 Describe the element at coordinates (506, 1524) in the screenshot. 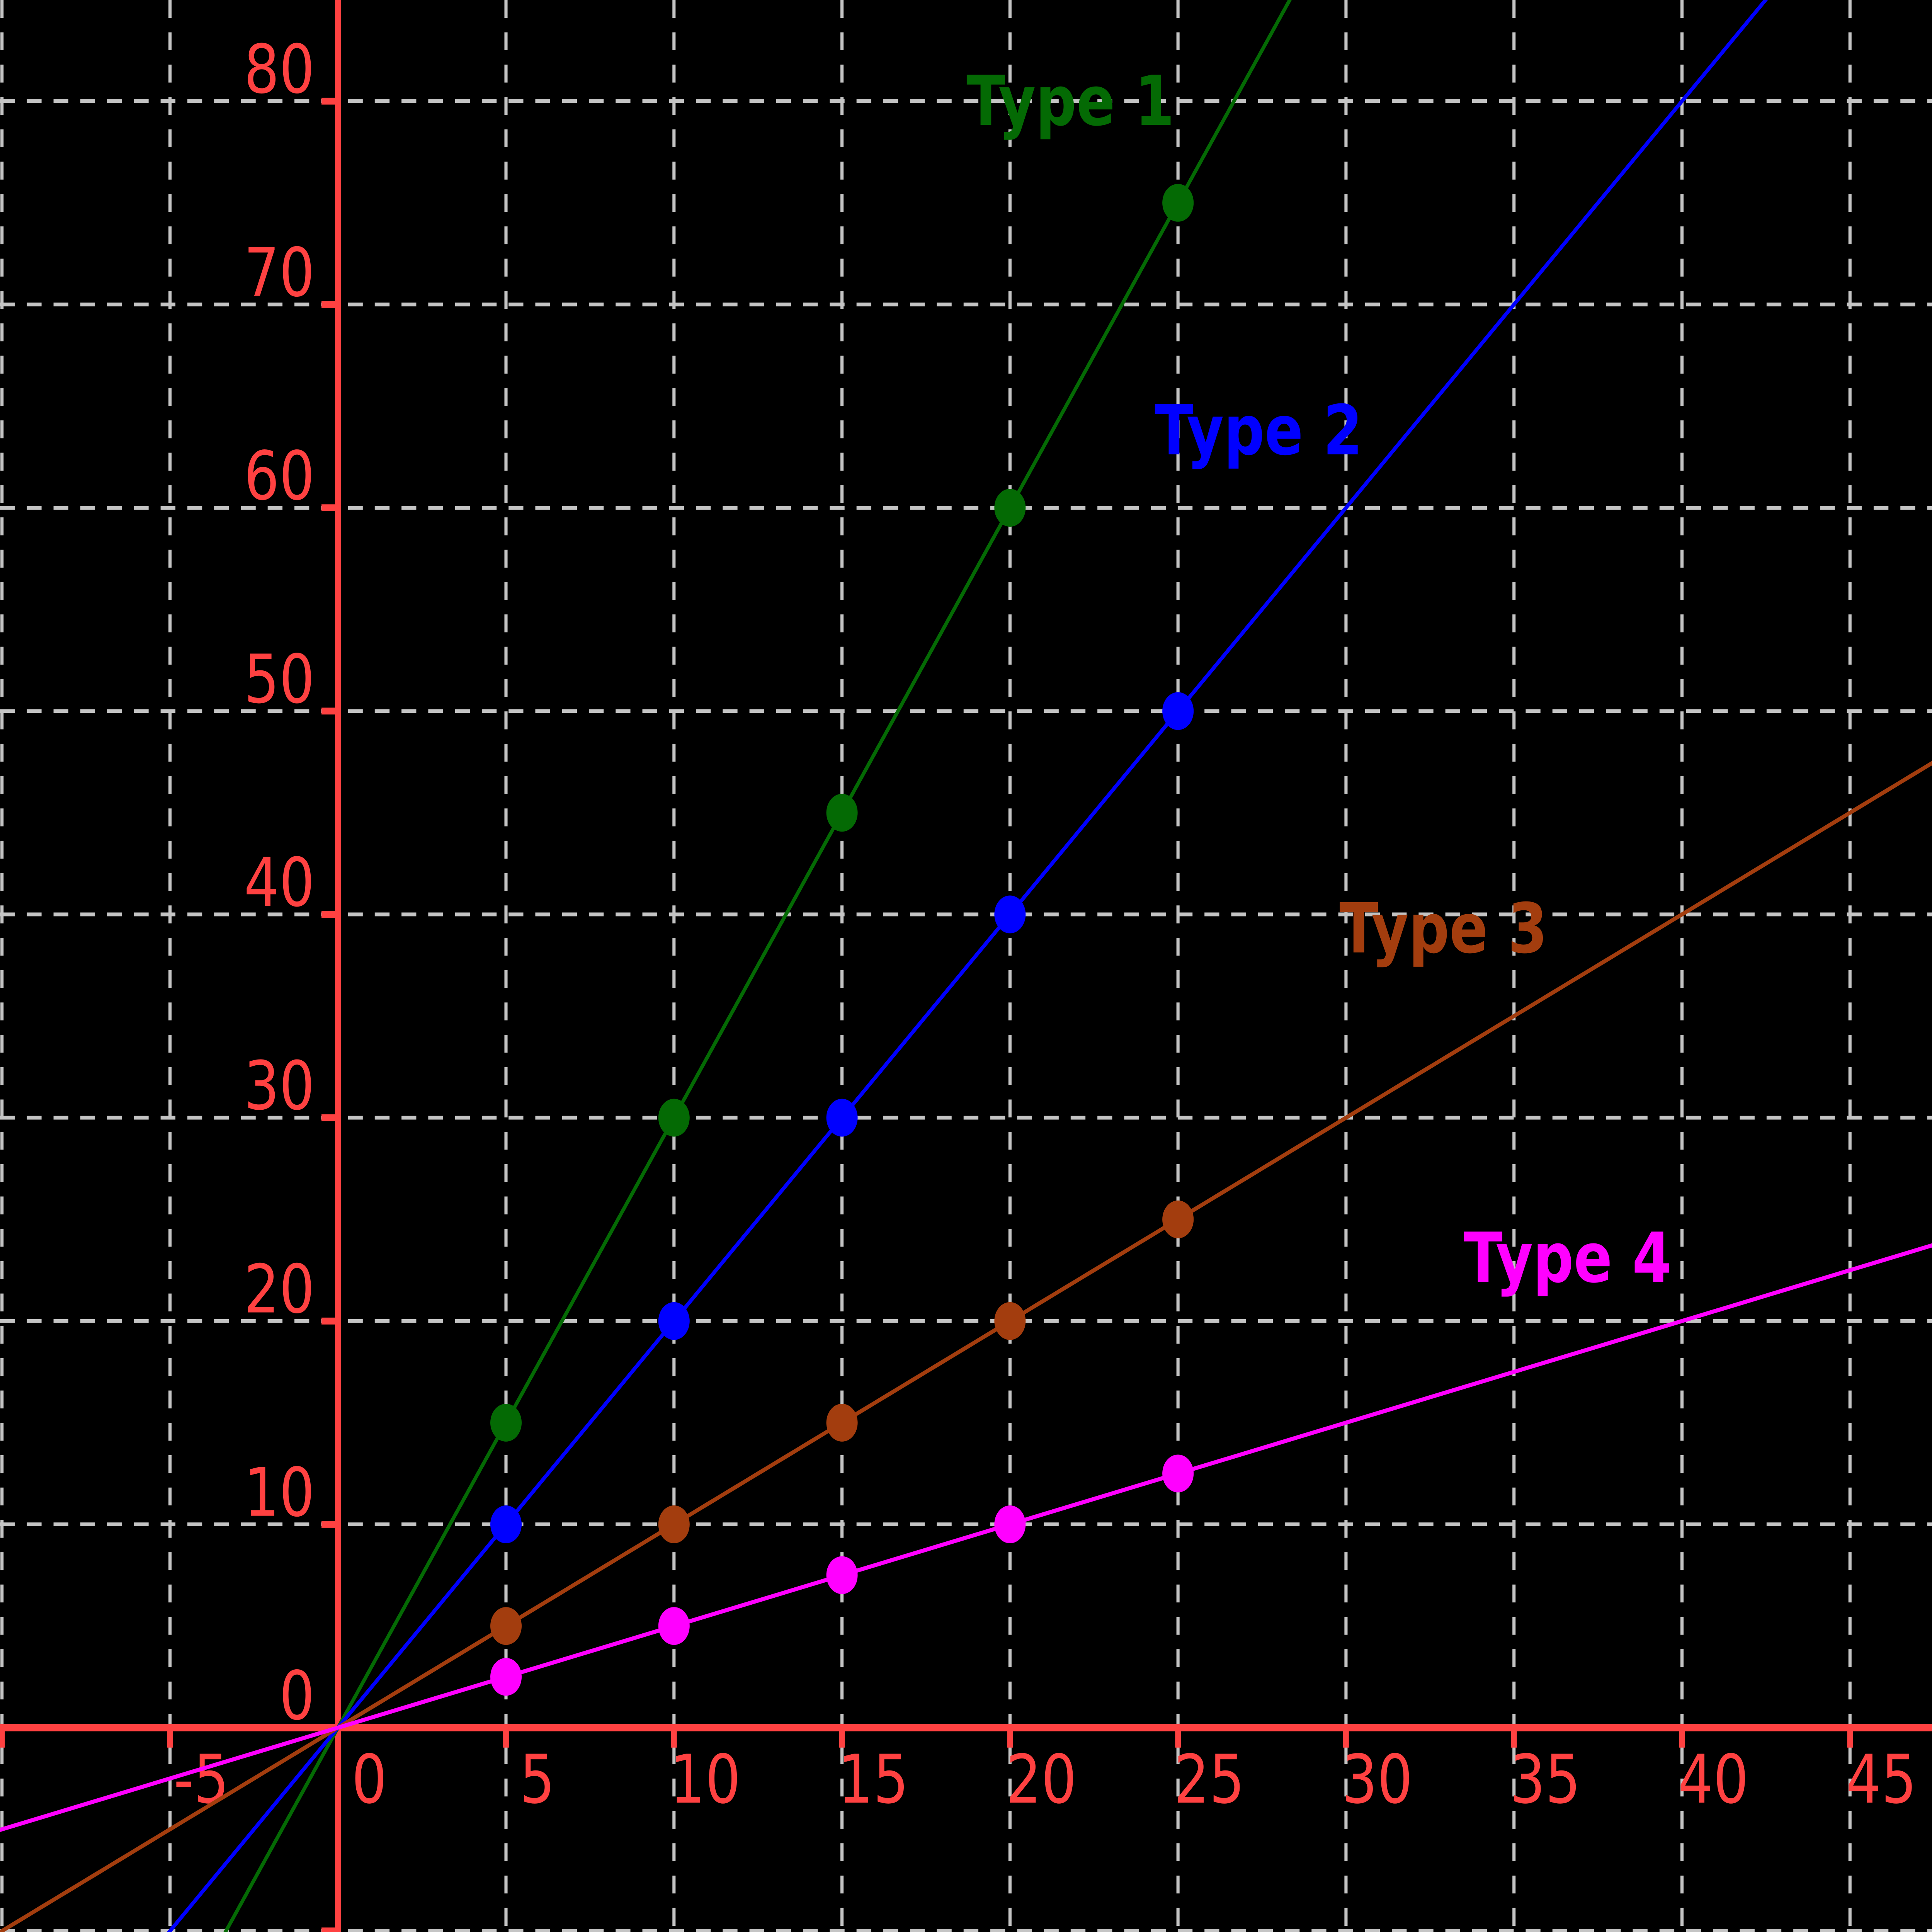

I see `data-point-type-2-x5` at that location.